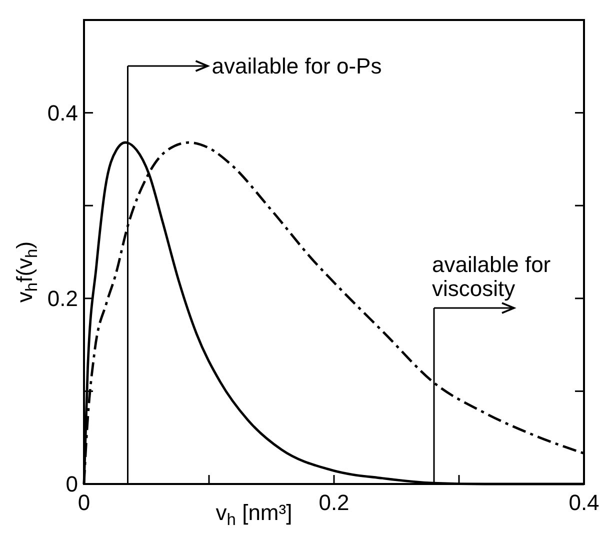 This screenshot has width=609, height=534. Describe the element at coordinates (297, 66) in the screenshot. I see `ref-line-label: available for o-Ps` at that location.